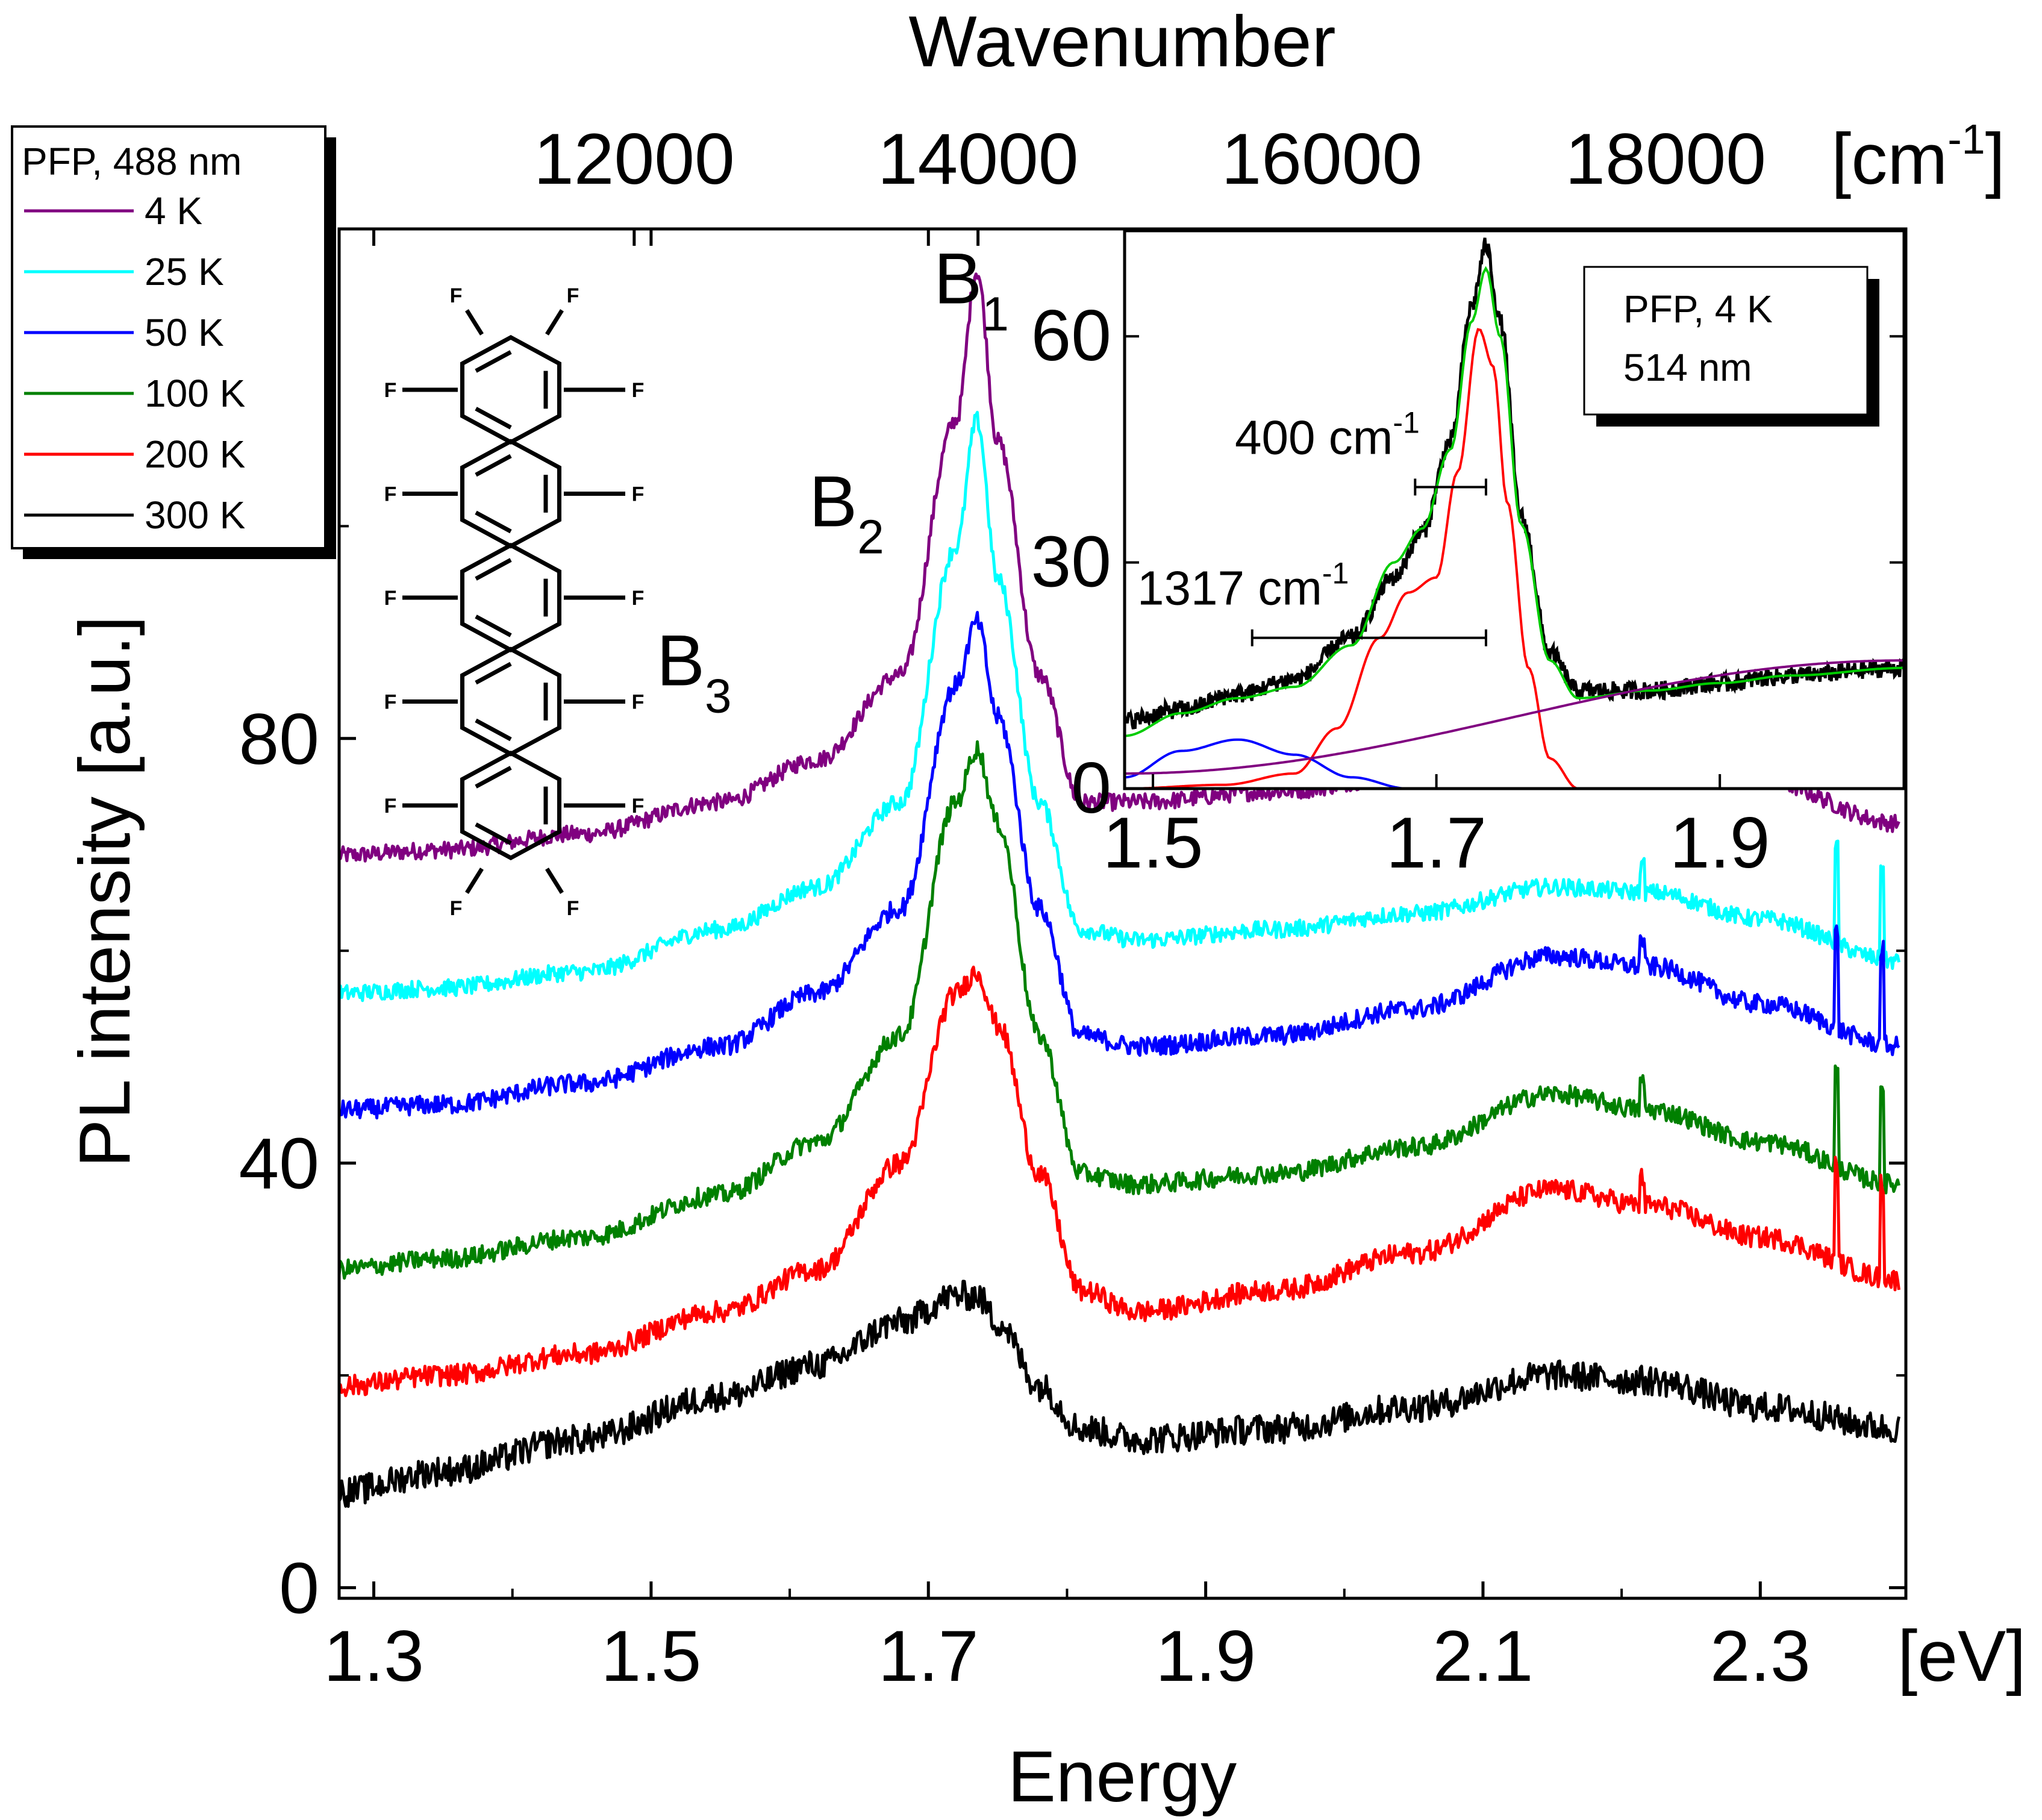 This screenshot has height=1820, width=2042. What do you see at coordinates (635, 159) in the screenshot?
I see `top-tick-label: 12000` at bounding box center [635, 159].